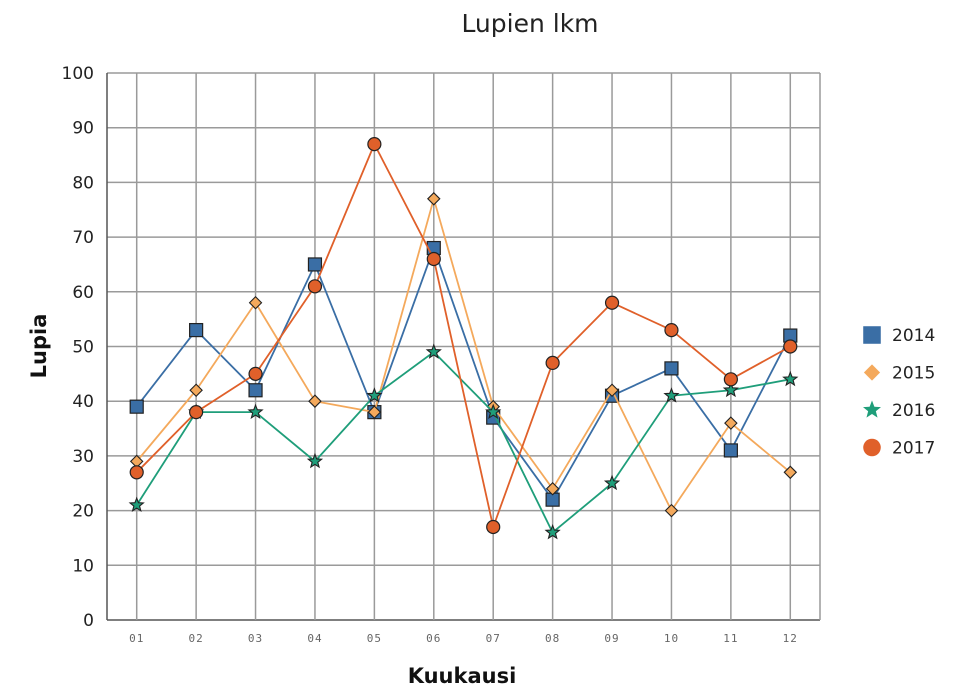 The image size is (961, 692). Describe the element at coordinates (529, 23) in the screenshot. I see `chart-title: Lupien lkm` at that location.